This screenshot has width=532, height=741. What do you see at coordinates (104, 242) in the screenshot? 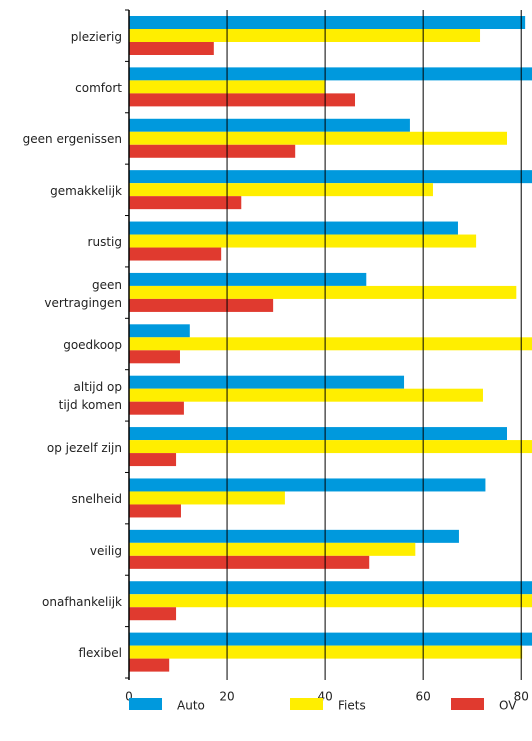
I see `category-label: rustig` at bounding box center [104, 242].